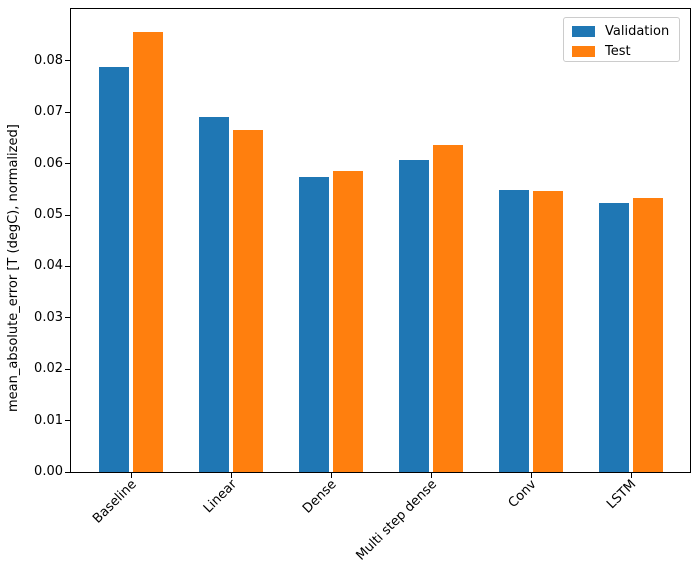 This screenshot has width=700, height=582. What do you see at coordinates (115, 502) in the screenshot?
I see `x-tick-label: Baseline` at bounding box center [115, 502].